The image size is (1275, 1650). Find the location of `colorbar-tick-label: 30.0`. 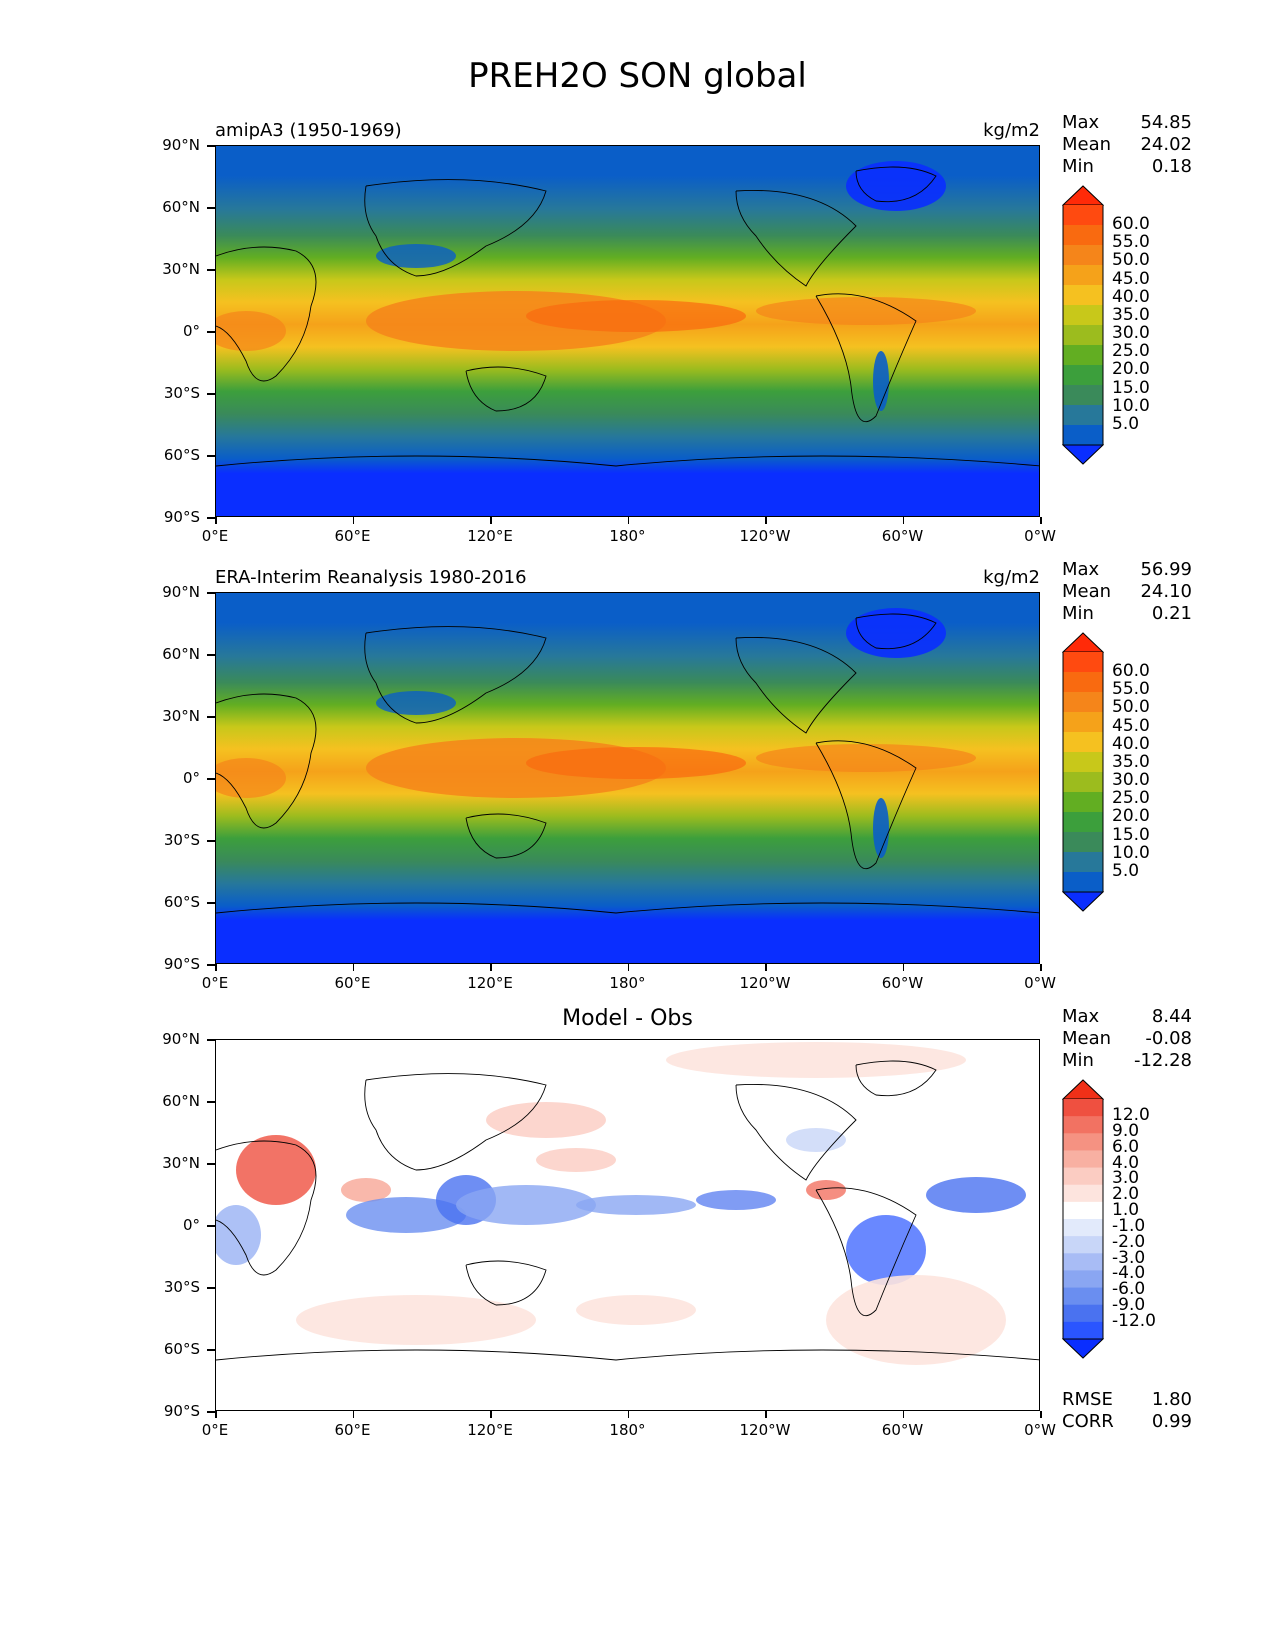

colorbar-tick-label: 30.0 is located at coordinates (1131, 333).